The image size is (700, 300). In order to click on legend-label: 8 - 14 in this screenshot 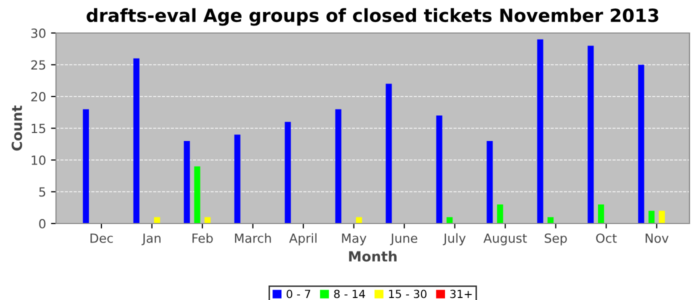, I will do `click(350, 294)`.